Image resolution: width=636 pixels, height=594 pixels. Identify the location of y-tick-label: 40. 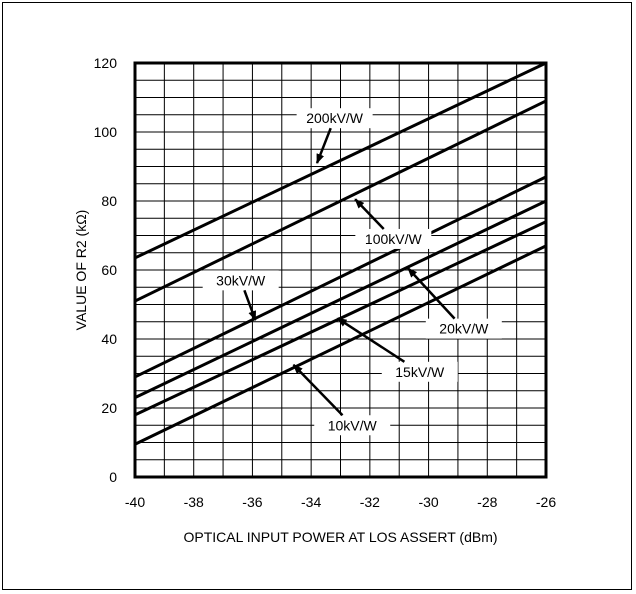
(109, 339).